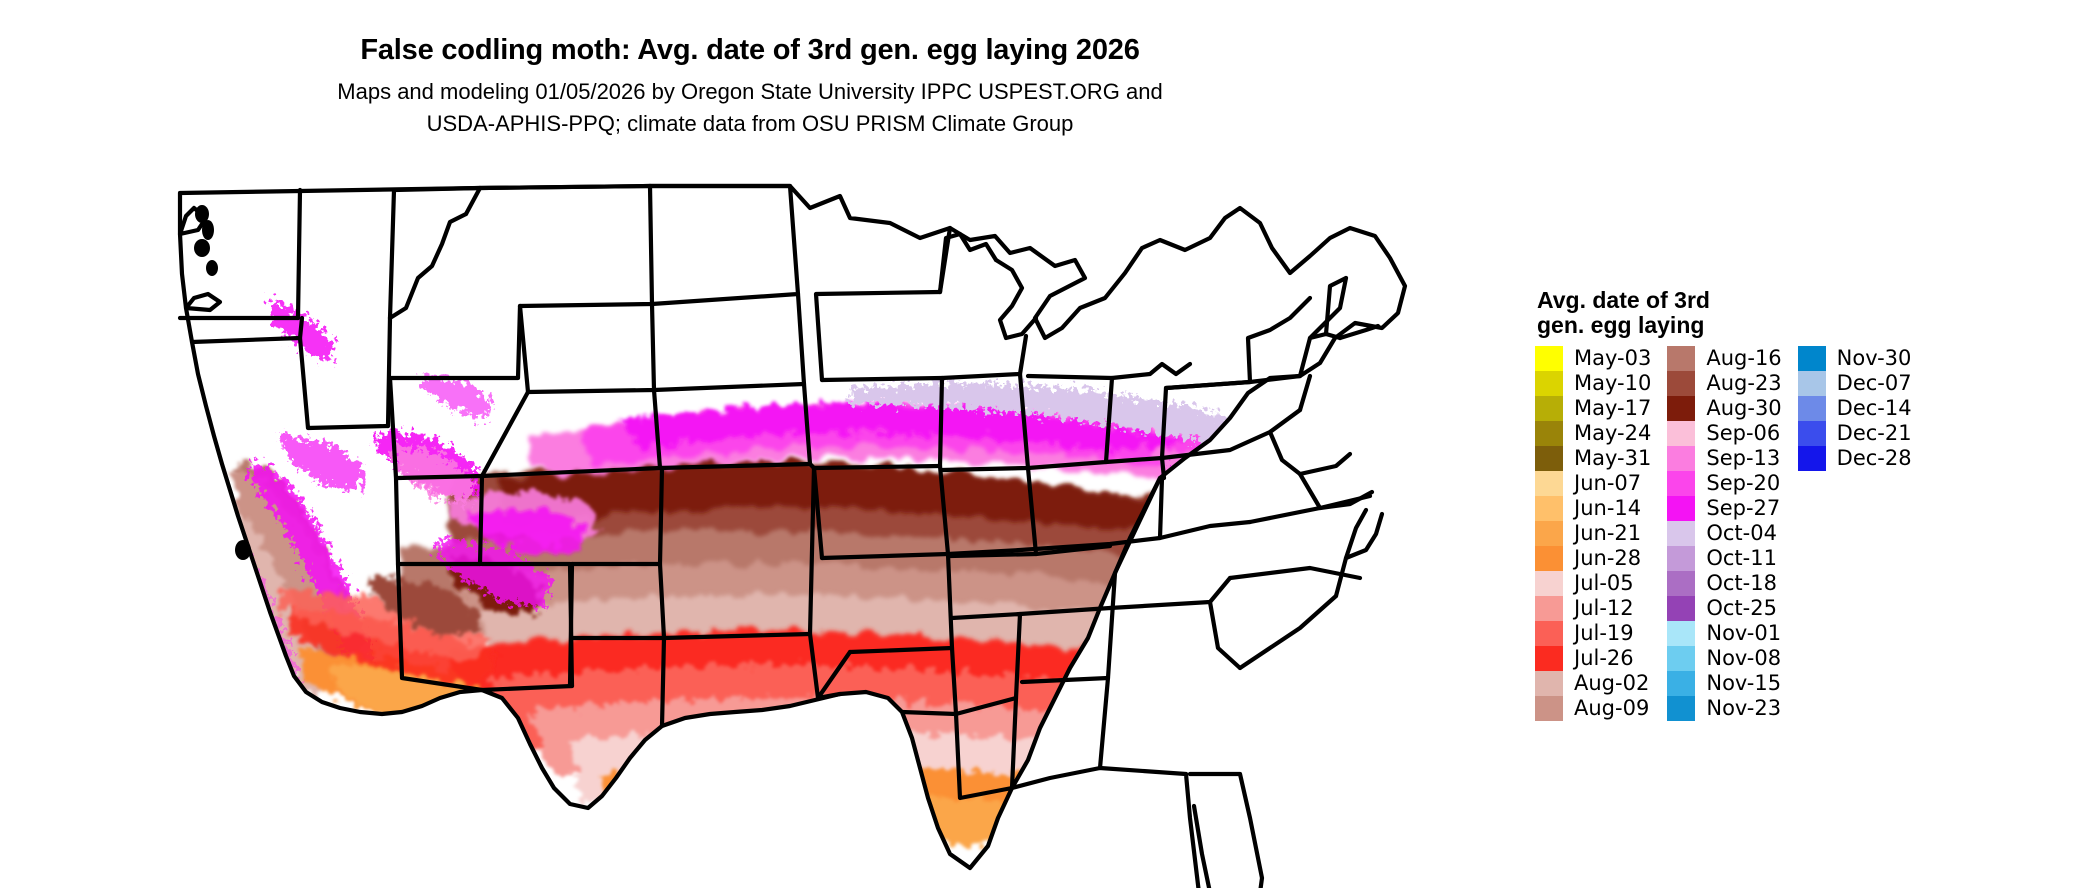 The height and width of the screenshot is (892, 2100). Describe the element at coordinates (1744, 383) in the screenshot. I see `legend-item-label: Aug-23` at that location.